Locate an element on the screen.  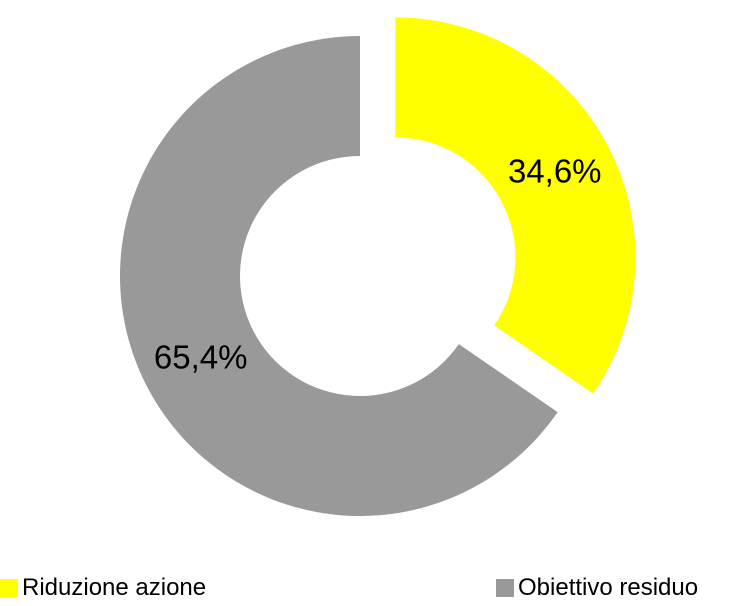
data-label-obiettivo-residuo: 65,4% is located at coordinates (201, 356).